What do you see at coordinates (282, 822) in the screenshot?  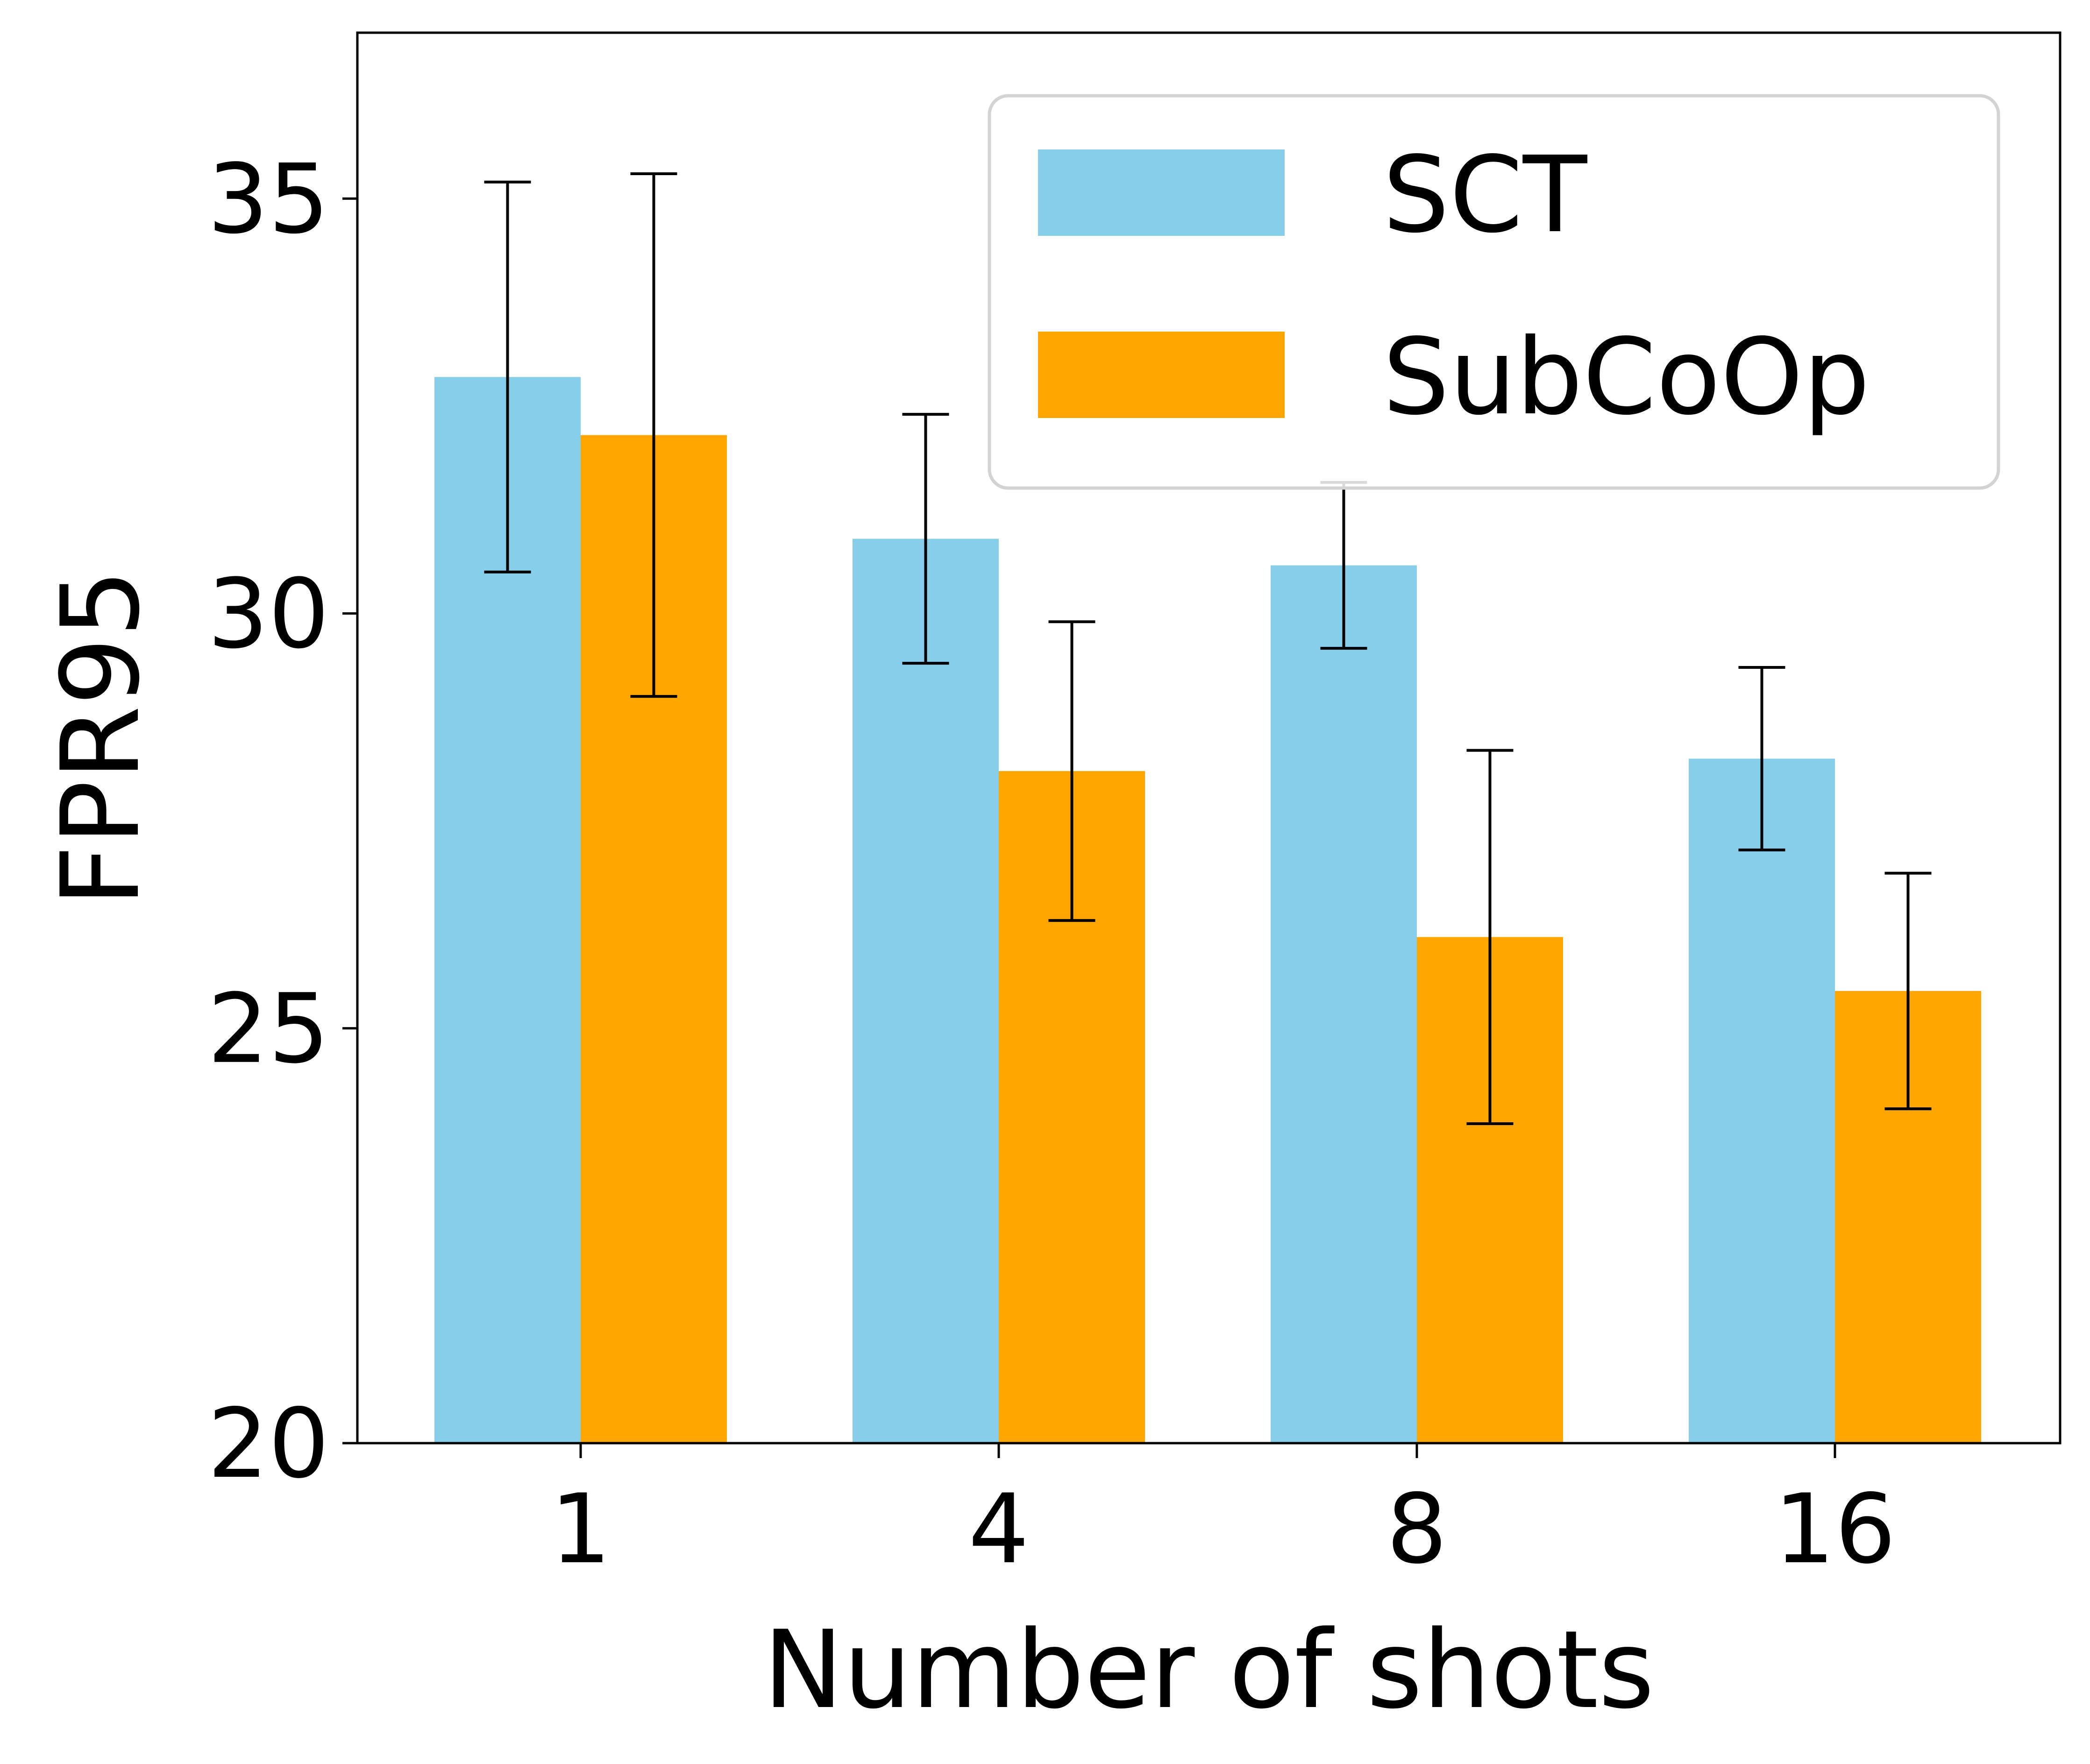 I see `y-axis: 20 25 30 35` at bounding box center [282, 822].